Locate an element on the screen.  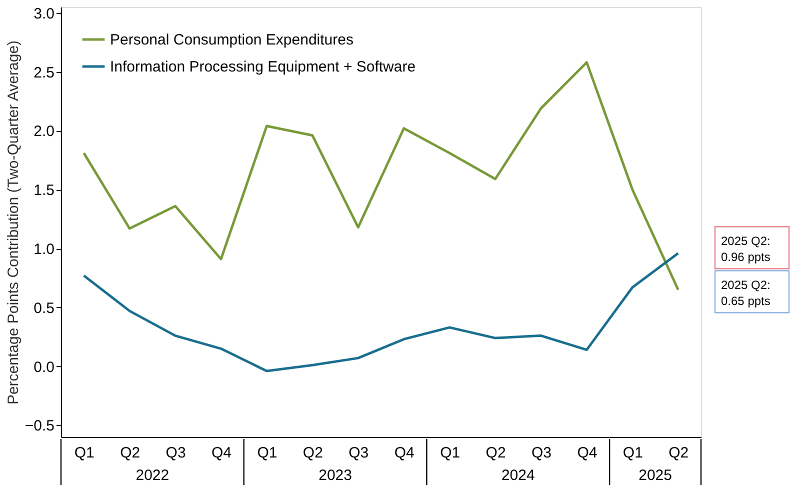
y-tick-label: 1.0 is located at coordinates (44, 249).